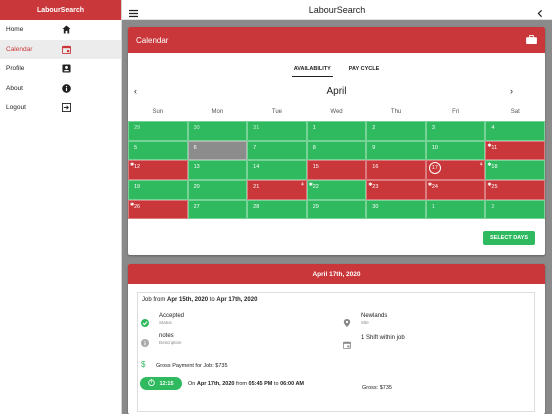  Describe the element at coordinates (396, 170) in the screenshot. I see `calendar-day: 16` at that location.